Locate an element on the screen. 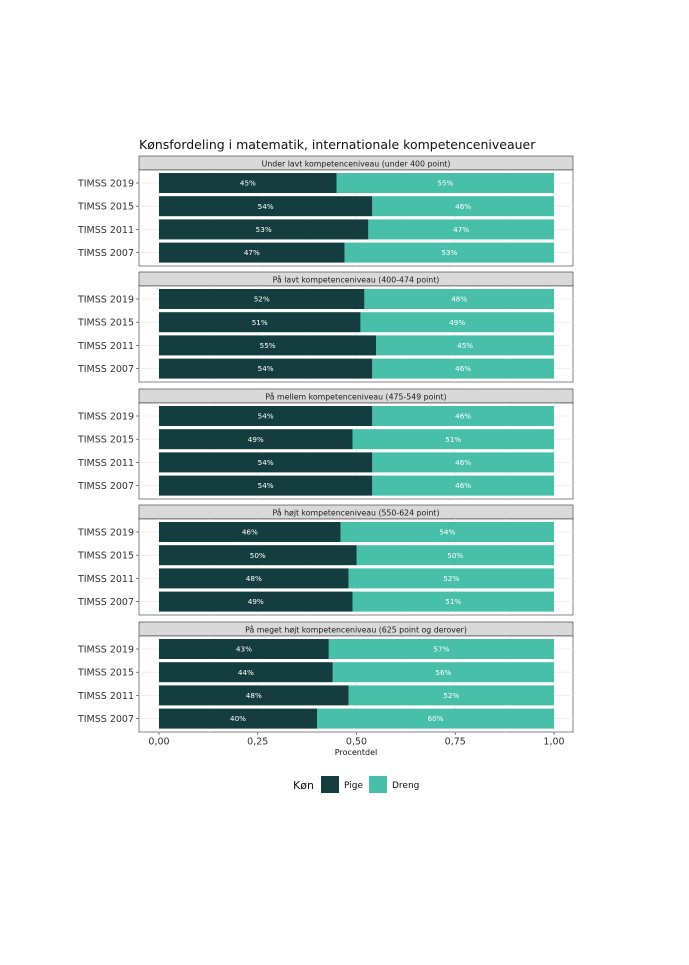 Image resolution: width=689 pixels, height=965 pixels. bar-value-label: 43% is located at coordinates (244, 649).